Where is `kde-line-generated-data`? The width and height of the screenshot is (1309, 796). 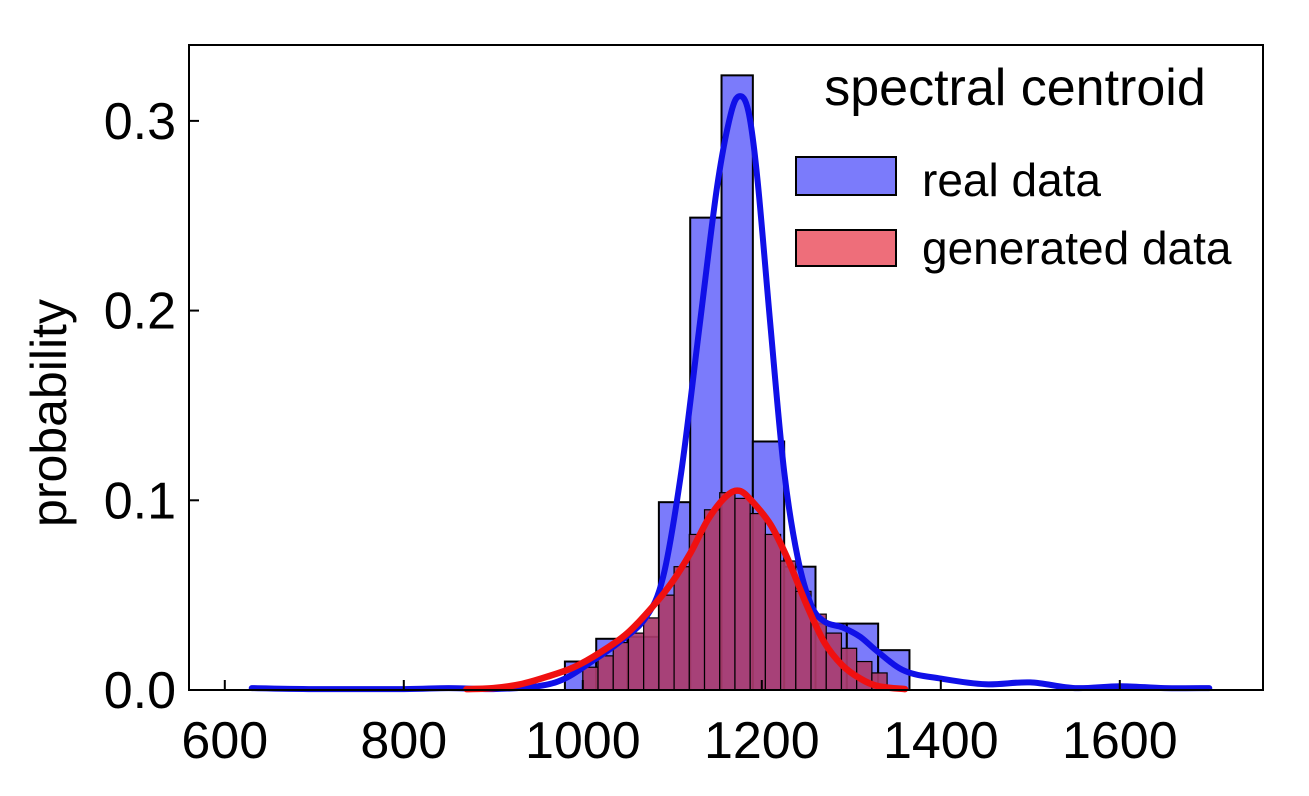 kde-line-generated-data is located at coordinates (686, 590).